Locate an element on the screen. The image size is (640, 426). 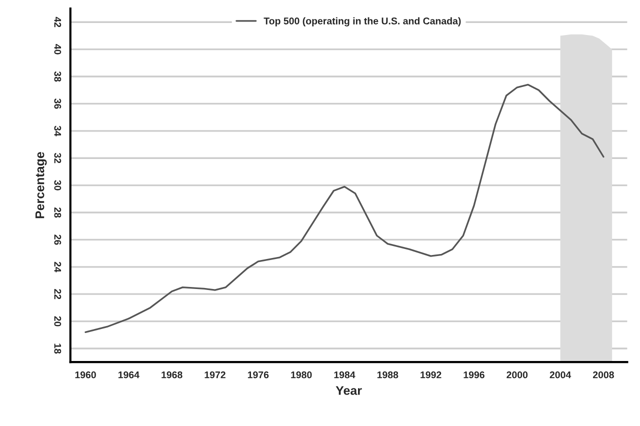
y-tick-label: 36 is located at coordinates (58, 103).